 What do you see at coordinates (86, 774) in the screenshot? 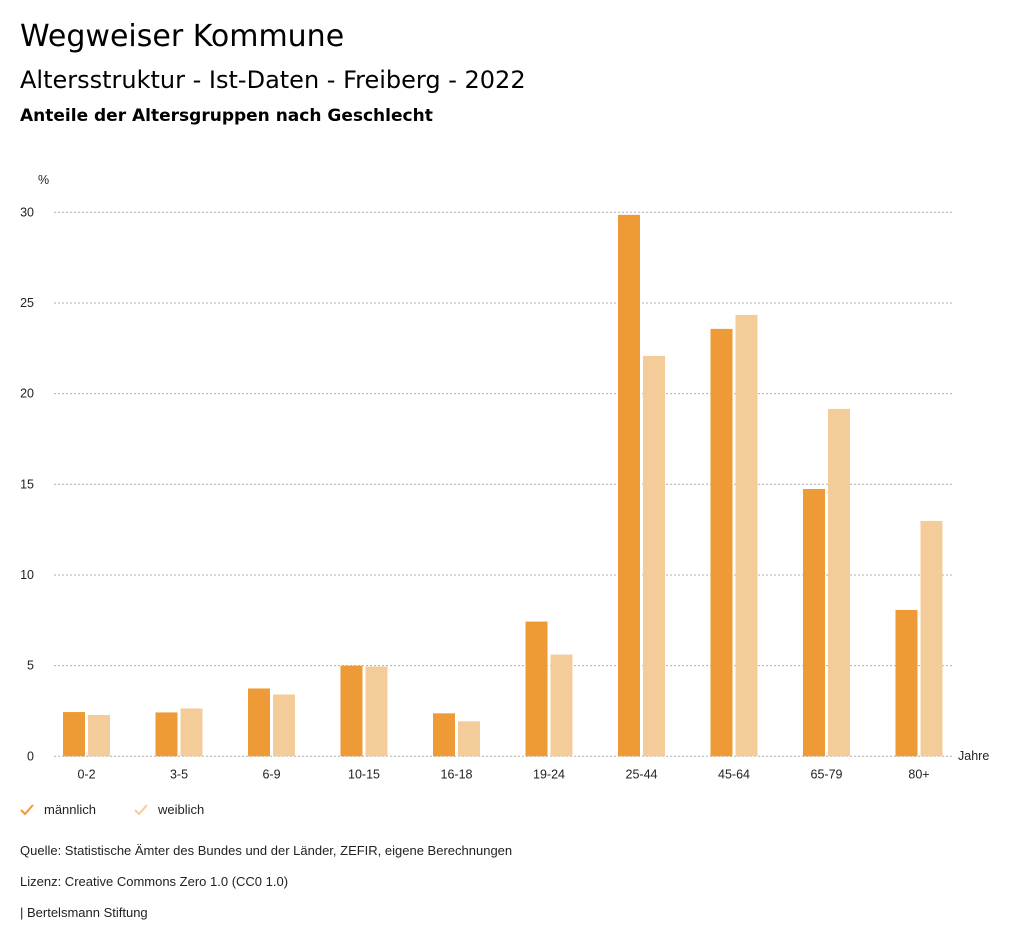
I see `x-tick-label: 0-2` at bounding box center [86, 774].